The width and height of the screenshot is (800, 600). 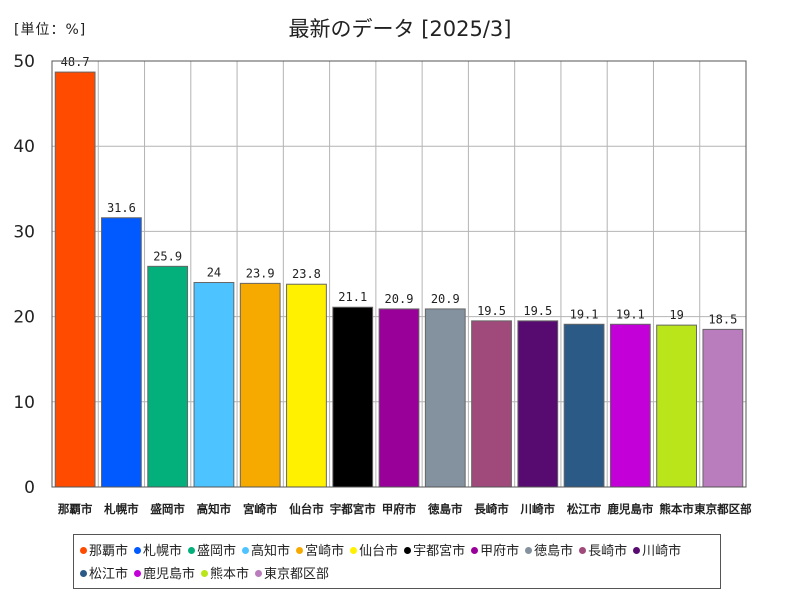 I want to click on legend-item: 東京都区部, so click(x=292, y=575).